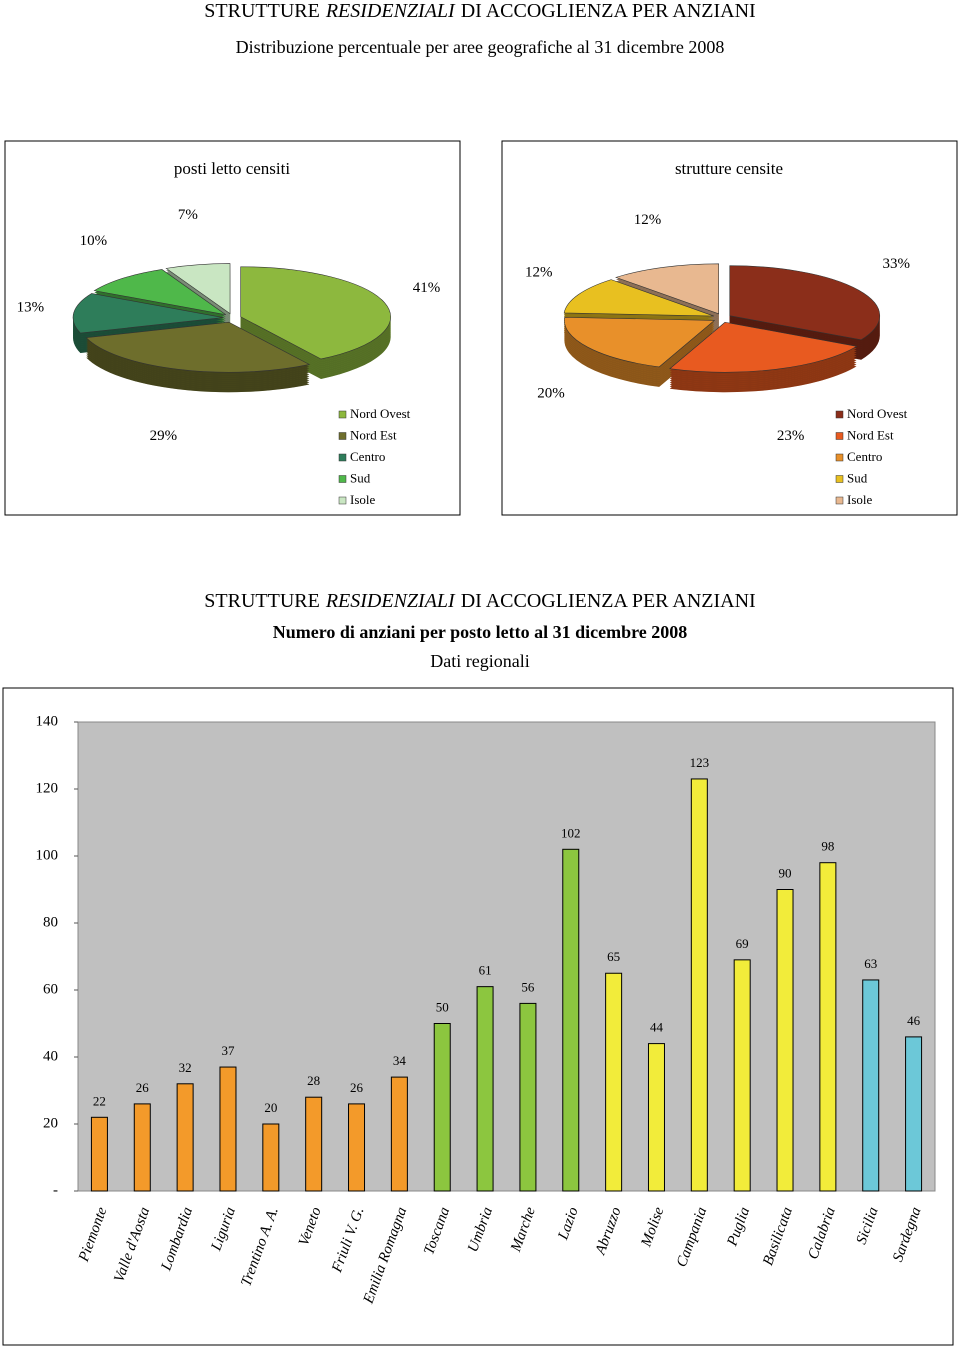 Image resolution: width=960 pixels, height=1351 pixels. What do you see at coordinates (571, 832) in the screenshot?
I see `value-label: 102` at bounding box center [571, 832].